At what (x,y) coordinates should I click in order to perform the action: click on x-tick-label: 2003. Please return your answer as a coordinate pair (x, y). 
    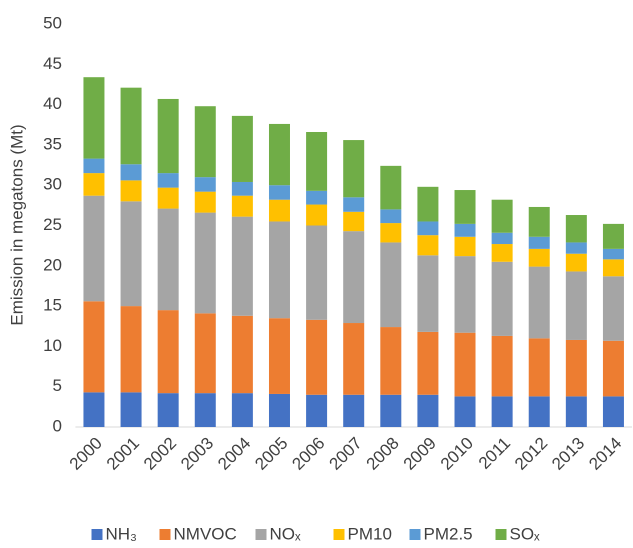
    Looking at the image, I should click on (197, 454).